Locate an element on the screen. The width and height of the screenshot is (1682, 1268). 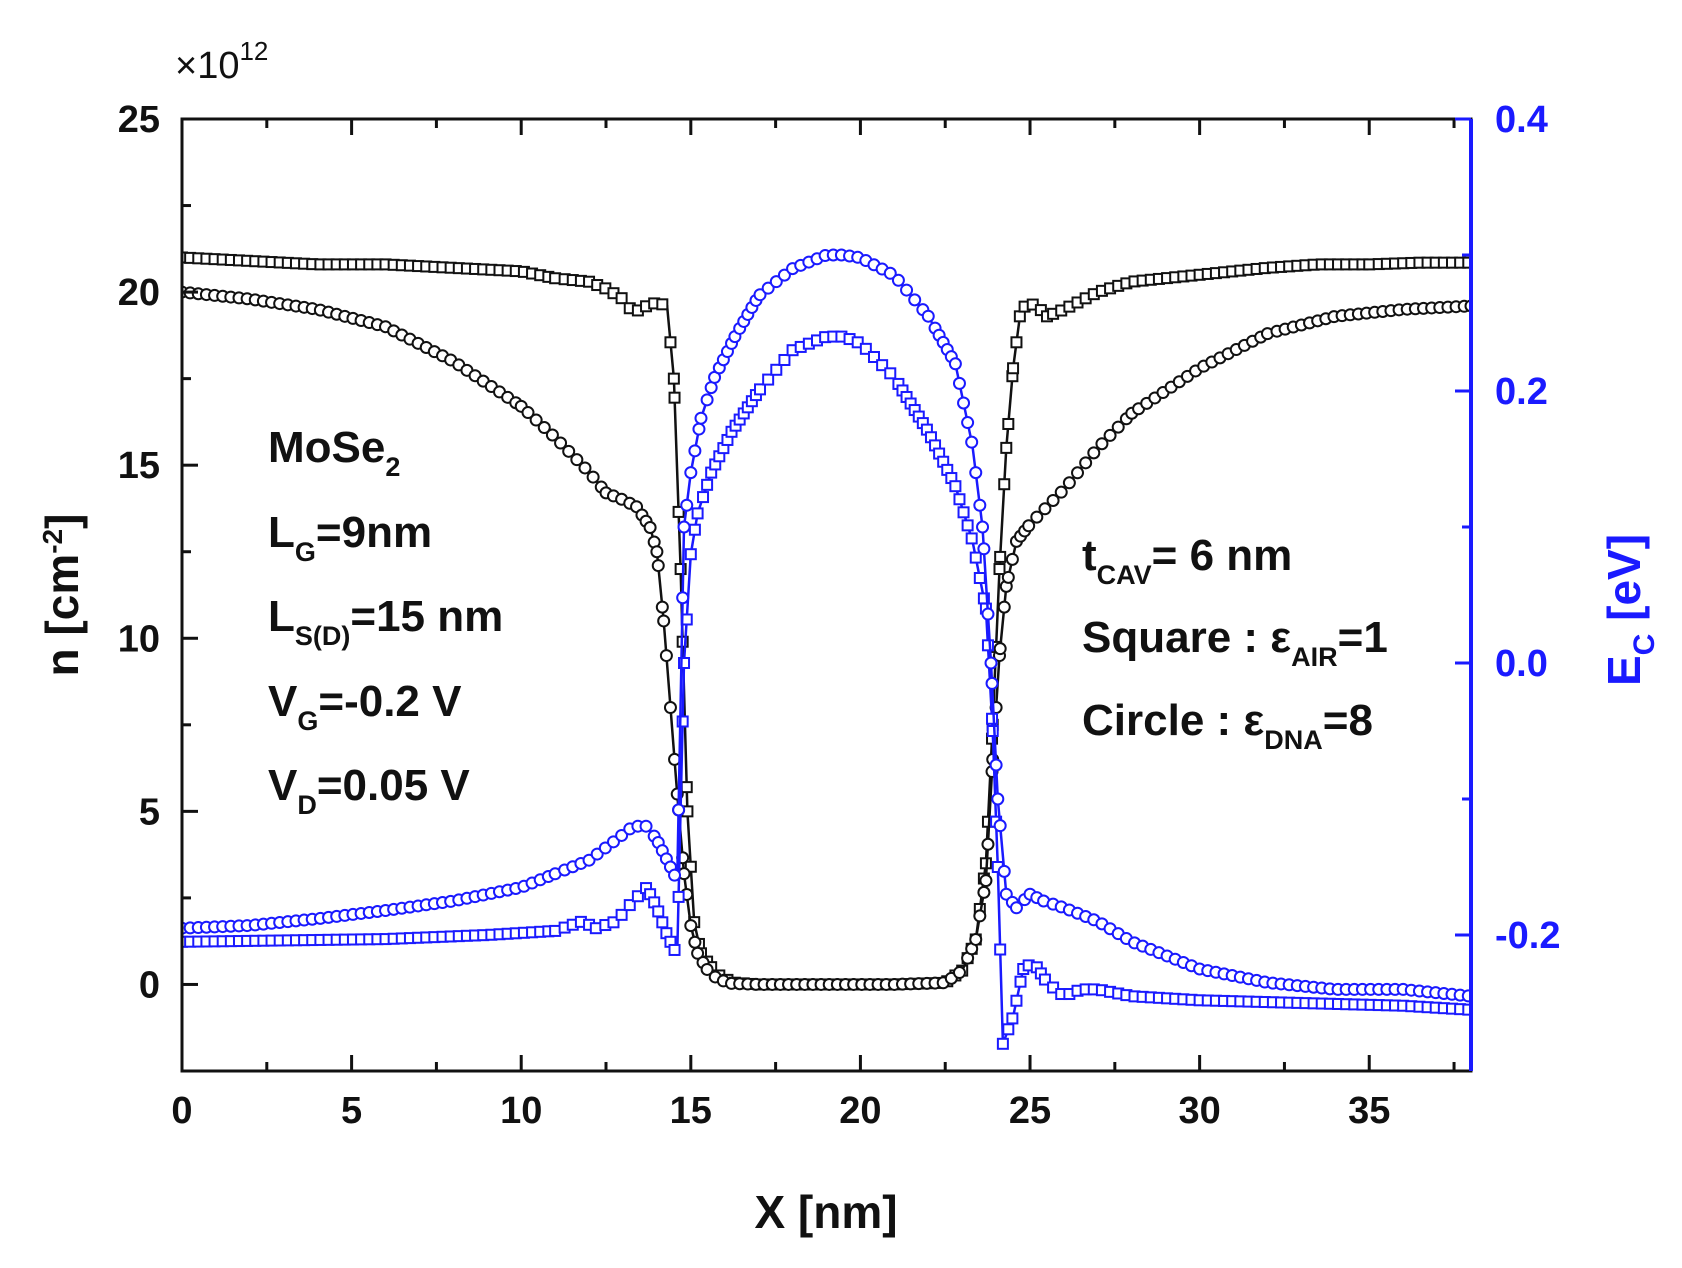
annotation-cavity-sub: CAV is located at coordinates (1124, 575).